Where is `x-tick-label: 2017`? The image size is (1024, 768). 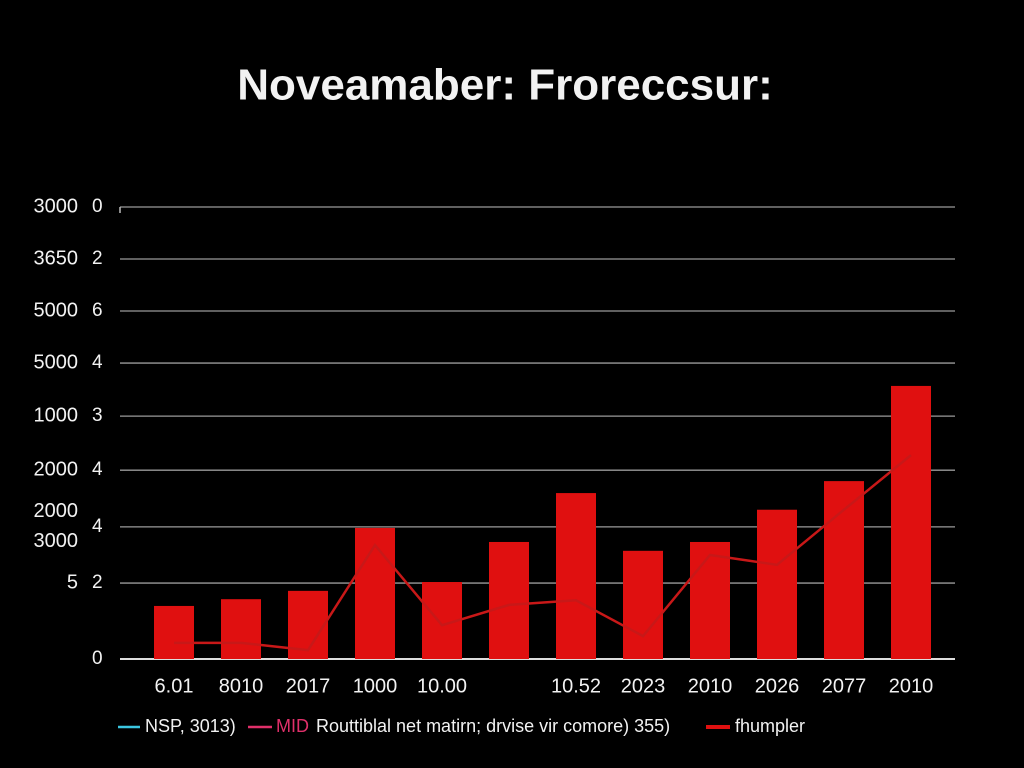
x-tick-label: 2017 is located at coordinates (308, 686).